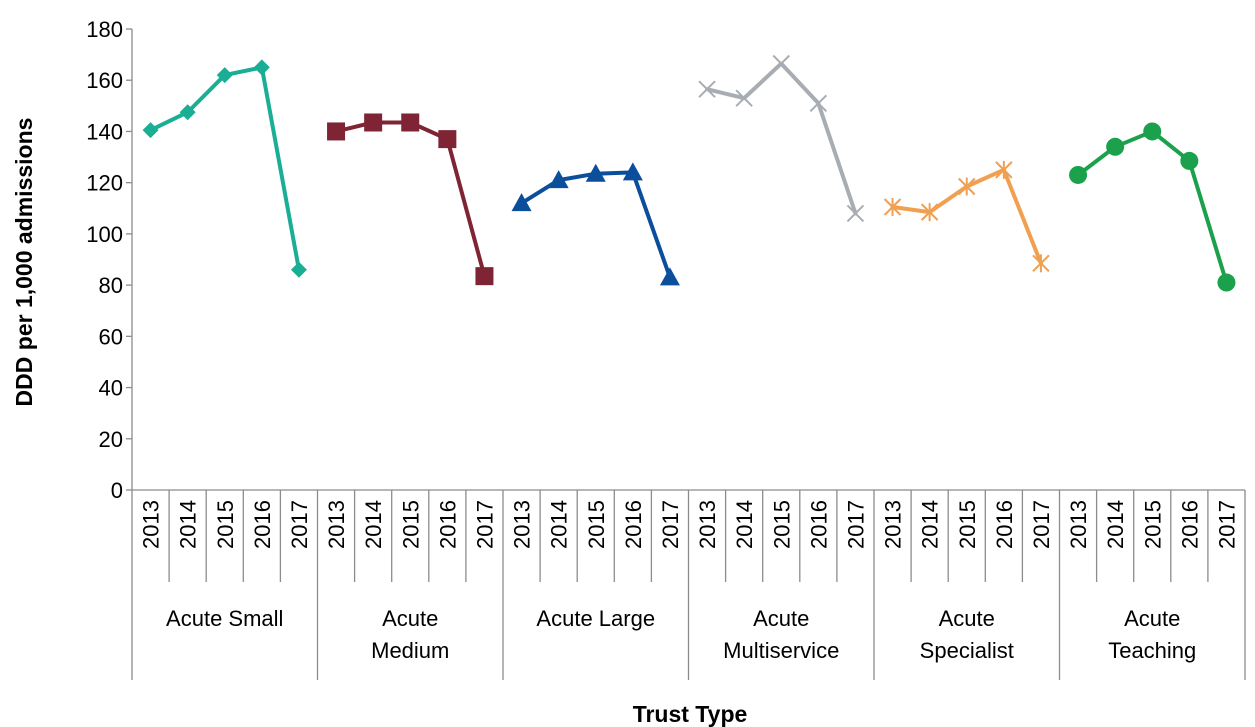  I want to click on x-group-label: Teaching, so click(1152, 650).